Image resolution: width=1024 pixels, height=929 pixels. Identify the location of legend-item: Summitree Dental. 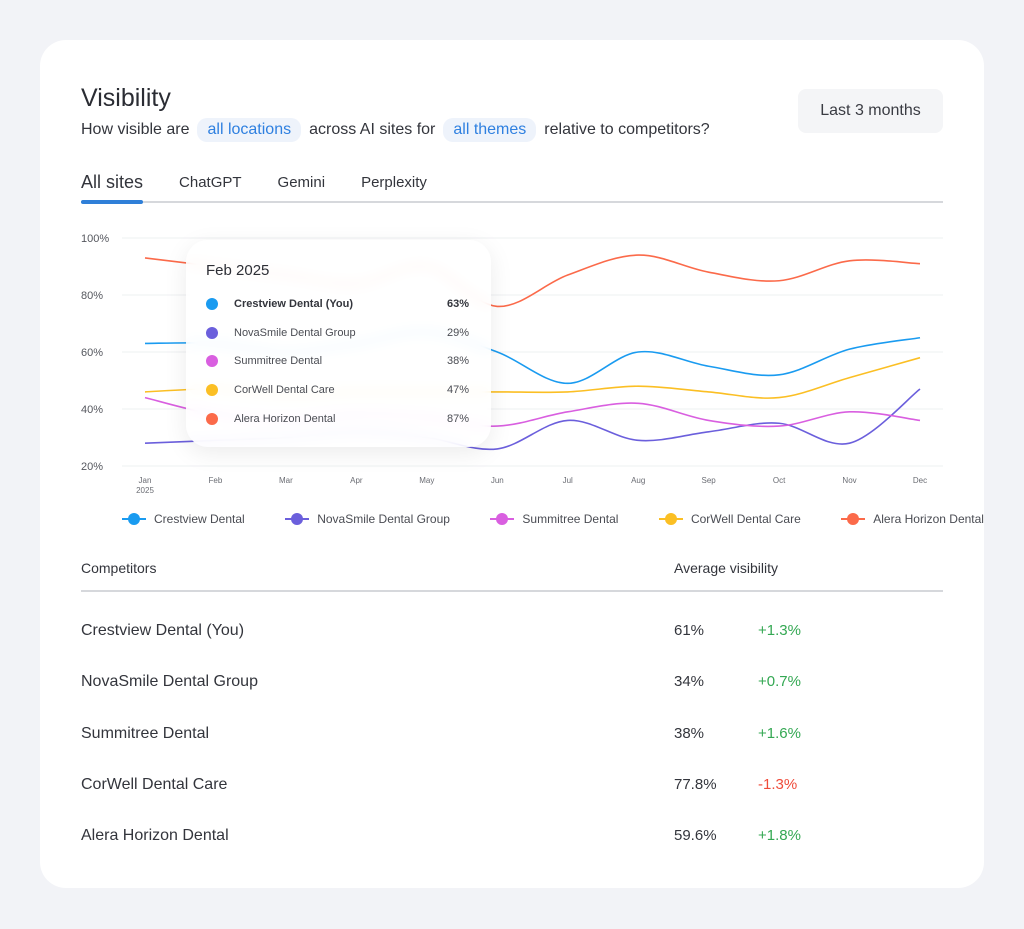
(554, 519).